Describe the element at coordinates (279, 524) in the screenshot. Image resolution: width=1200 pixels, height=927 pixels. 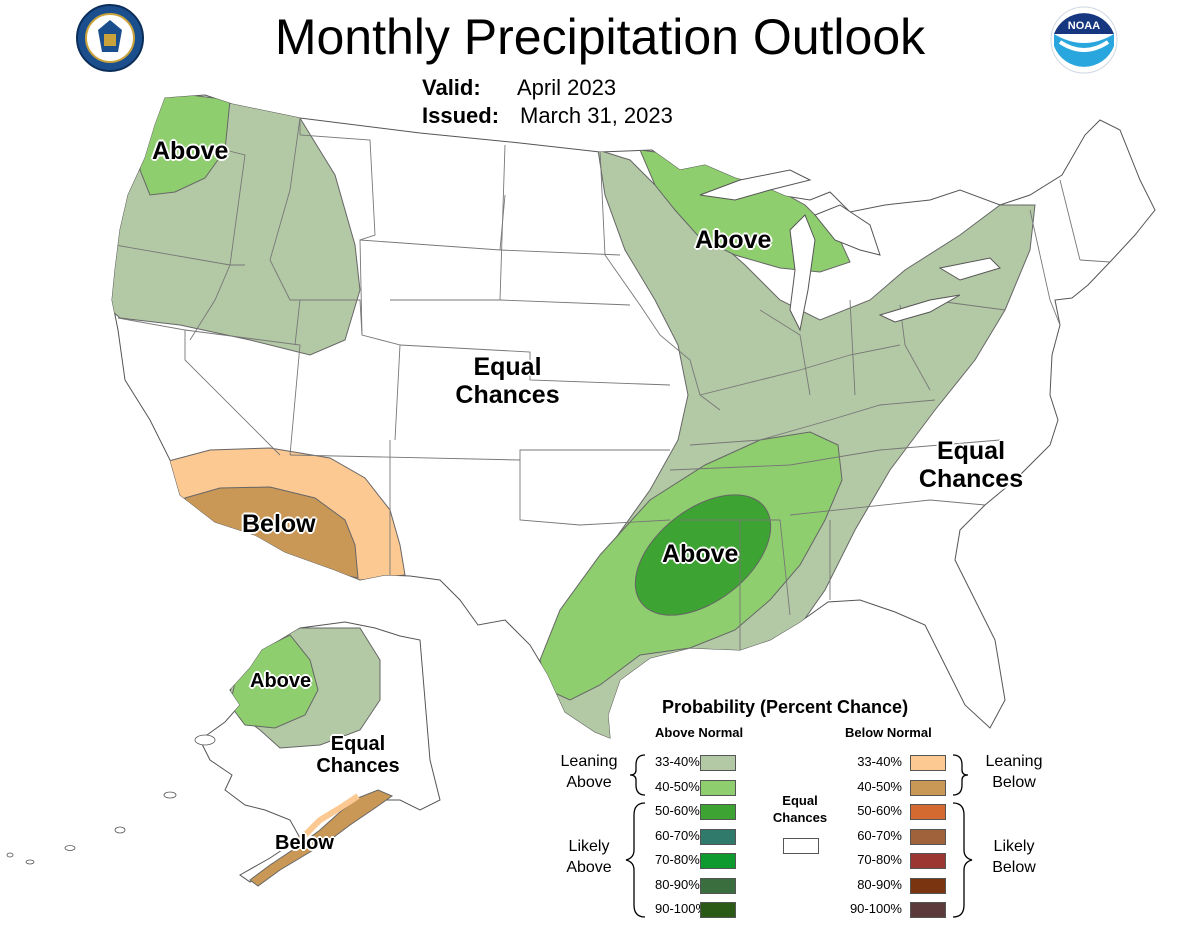
I see `sw-below-label: Below` at that location.